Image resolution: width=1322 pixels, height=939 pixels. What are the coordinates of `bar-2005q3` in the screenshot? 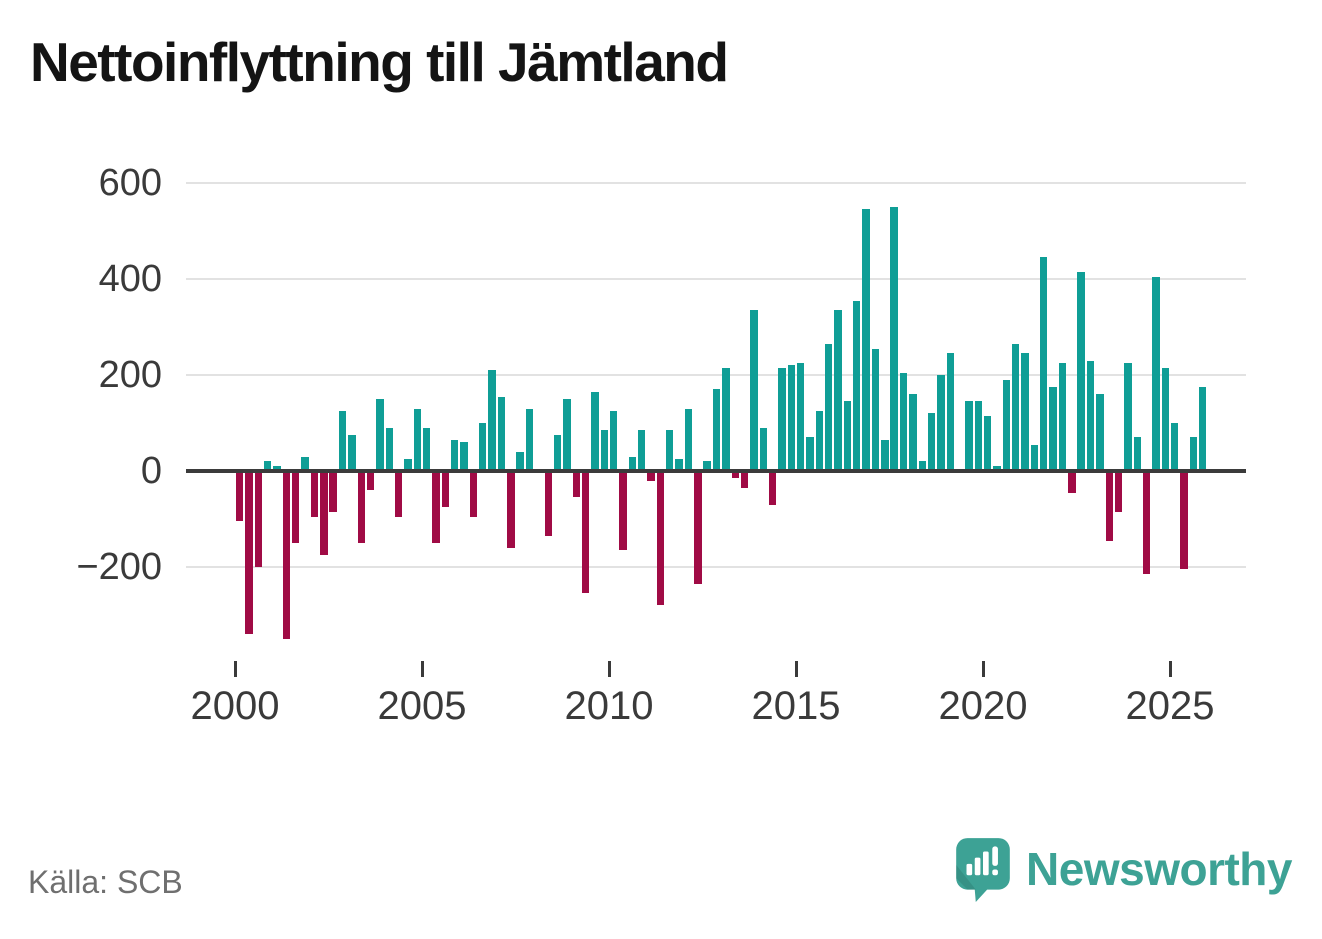 It's located at (445, 489).